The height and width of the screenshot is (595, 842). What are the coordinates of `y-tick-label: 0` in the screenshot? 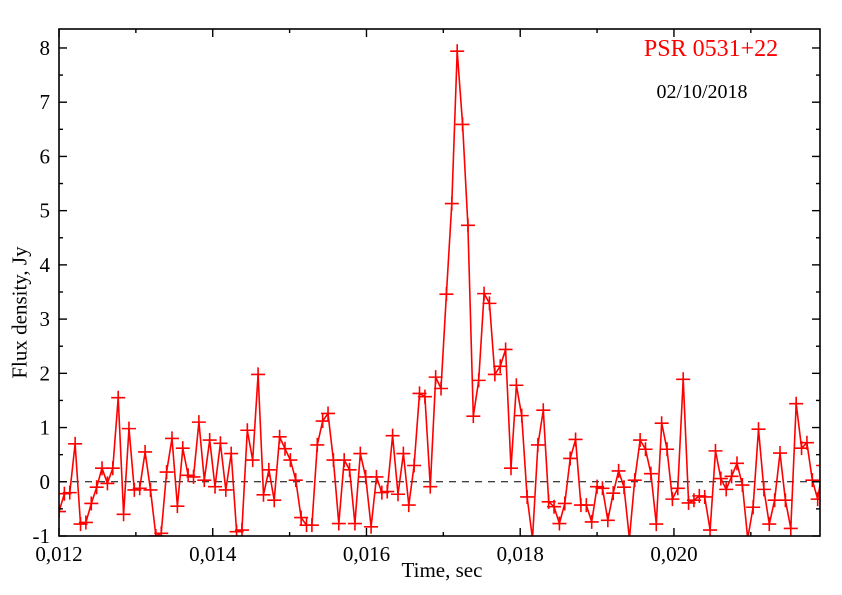 It's located at (45, 482).